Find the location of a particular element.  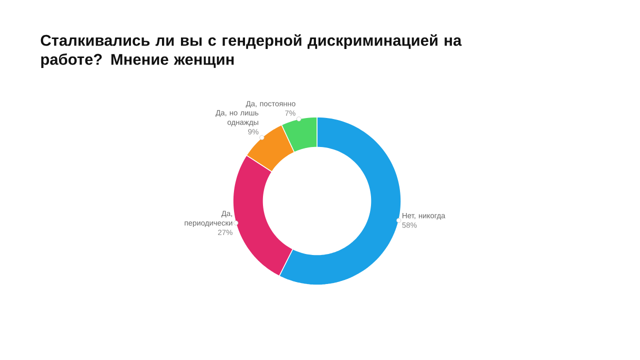

chart-title: Сталкивались ли вы с гендерной дискриминацией на работе? Мнение женщин is located at coordinates (251, 51).